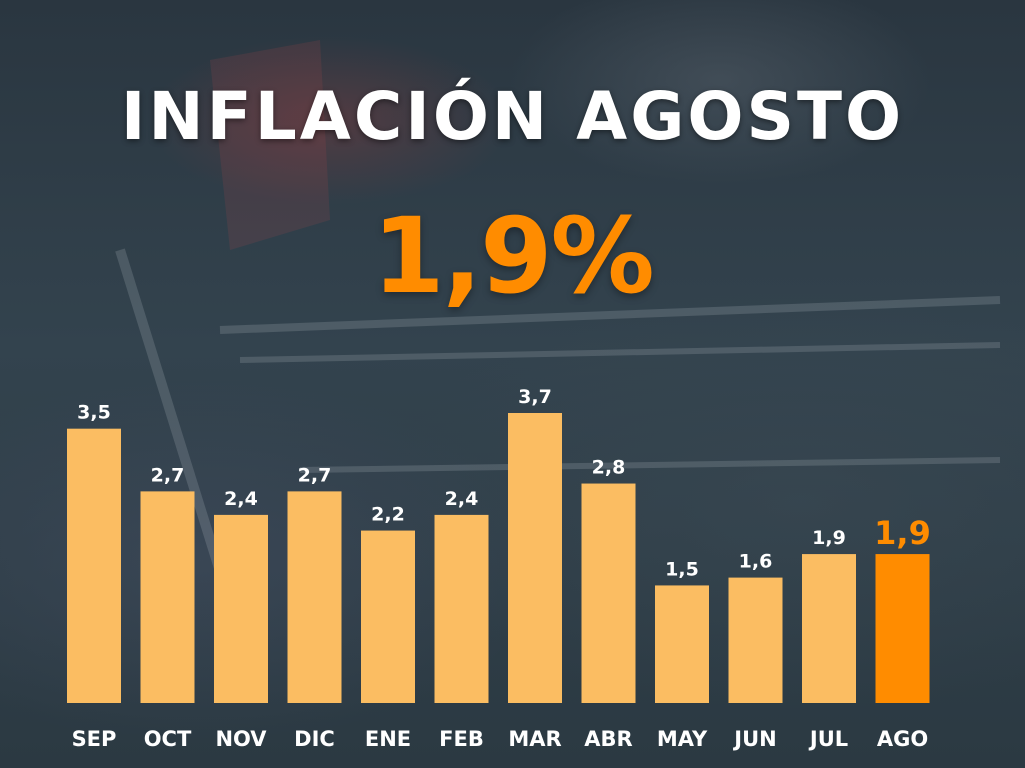 The width and height of the screenshot is (1025, 768). I want to click on category-label-mar: MAR, so click(534, 739).